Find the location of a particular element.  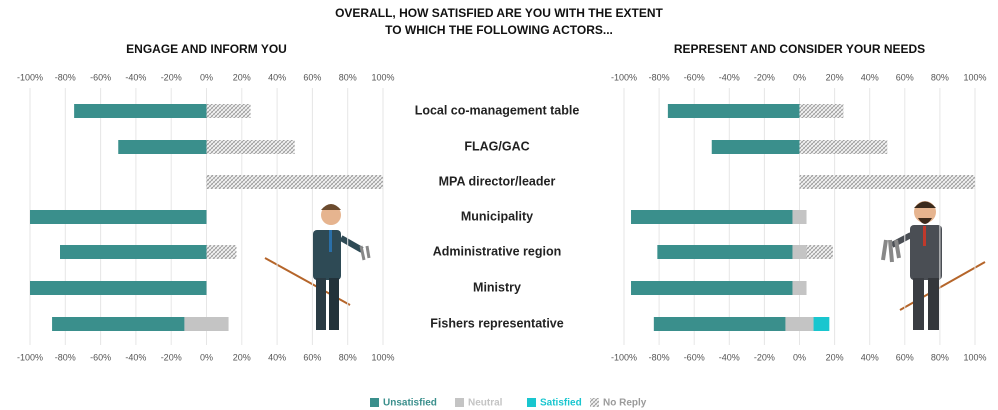

panel-subtitle: REPRESENT AND CONSIDER YOUR NEEDS is located at coordinates (799, 49).